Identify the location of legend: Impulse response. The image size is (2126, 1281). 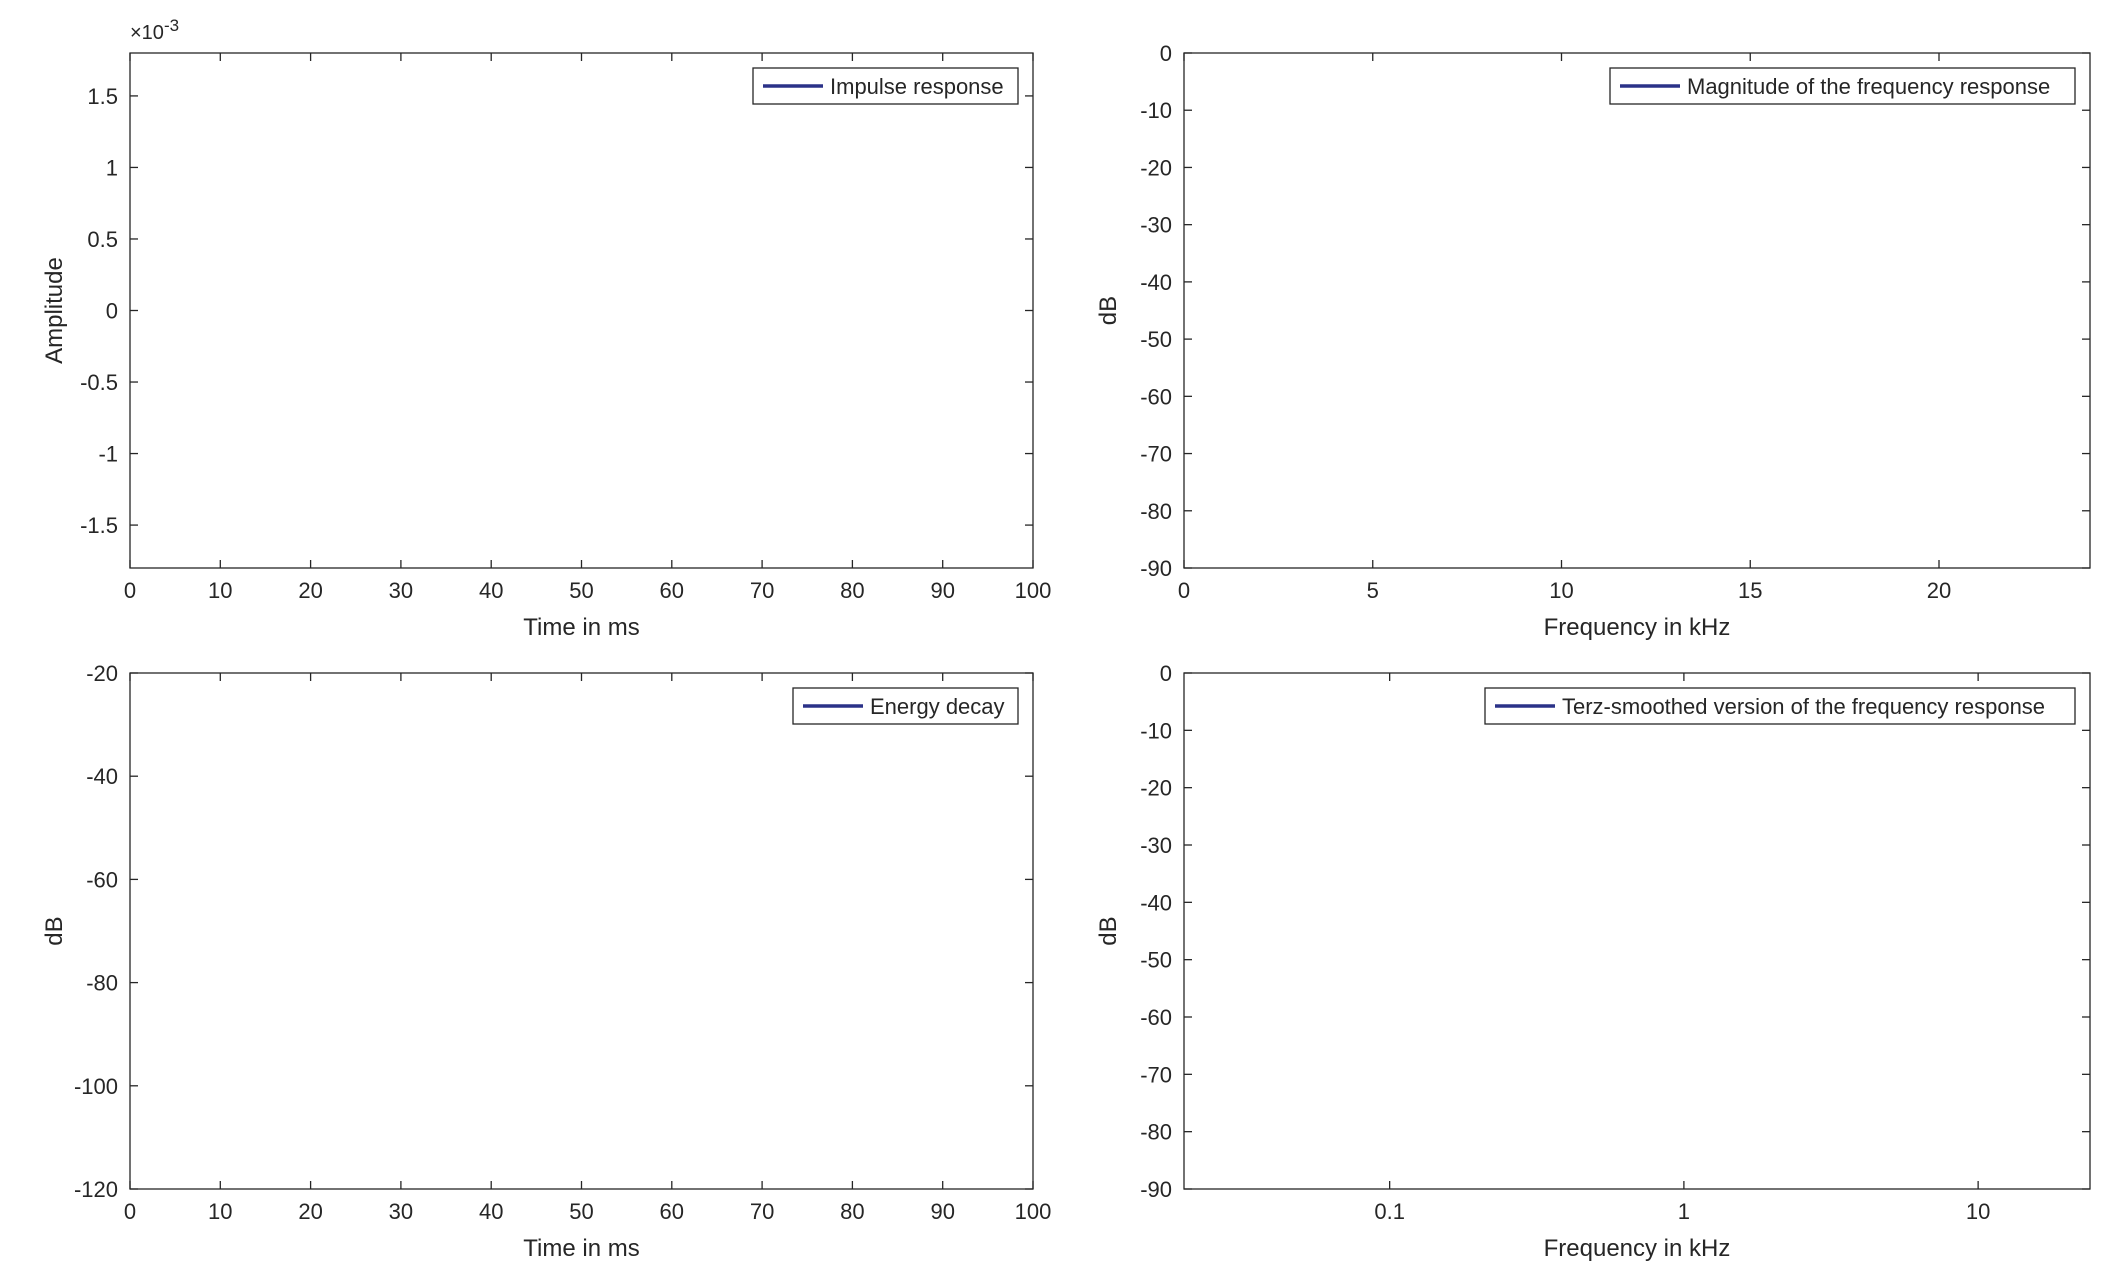
(885, 86).